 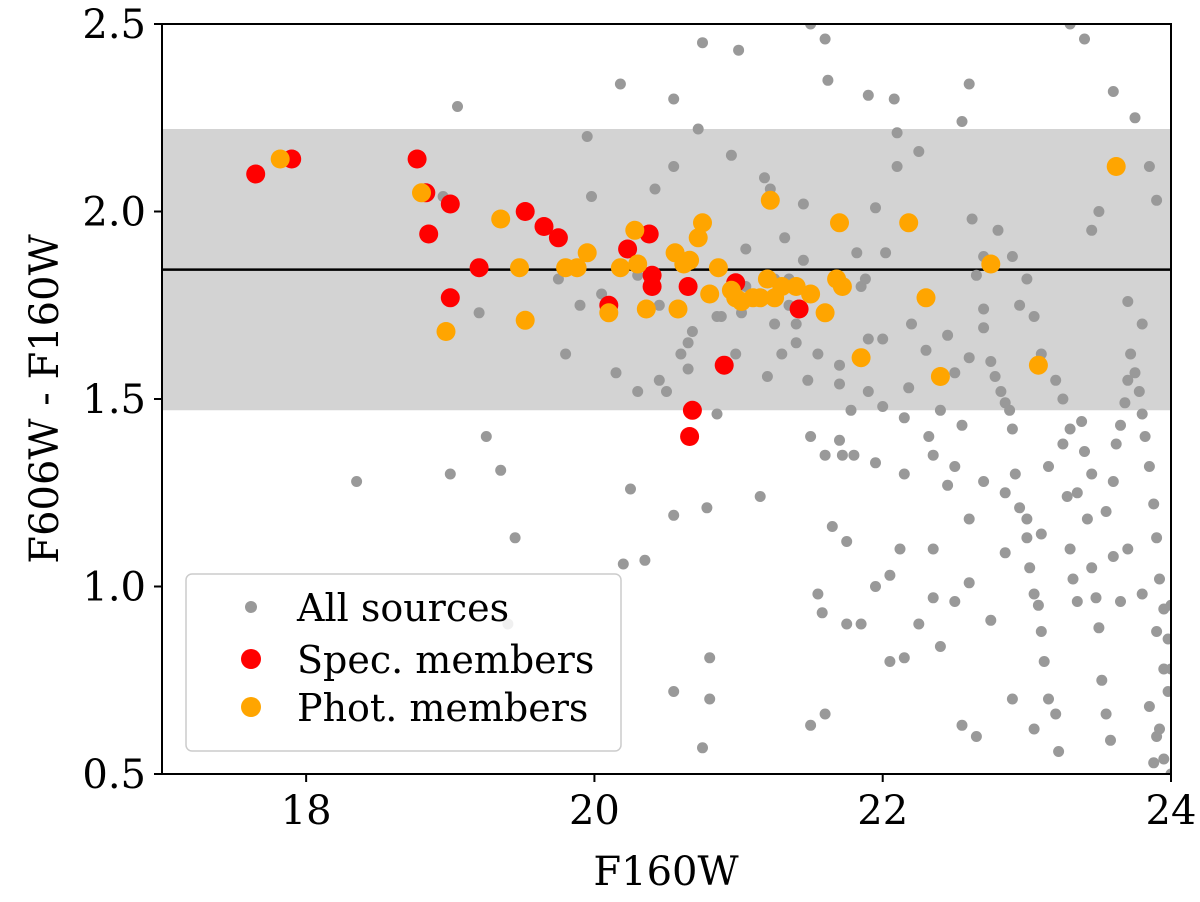 I want to click on legend-box, so click(x=403, y=662).